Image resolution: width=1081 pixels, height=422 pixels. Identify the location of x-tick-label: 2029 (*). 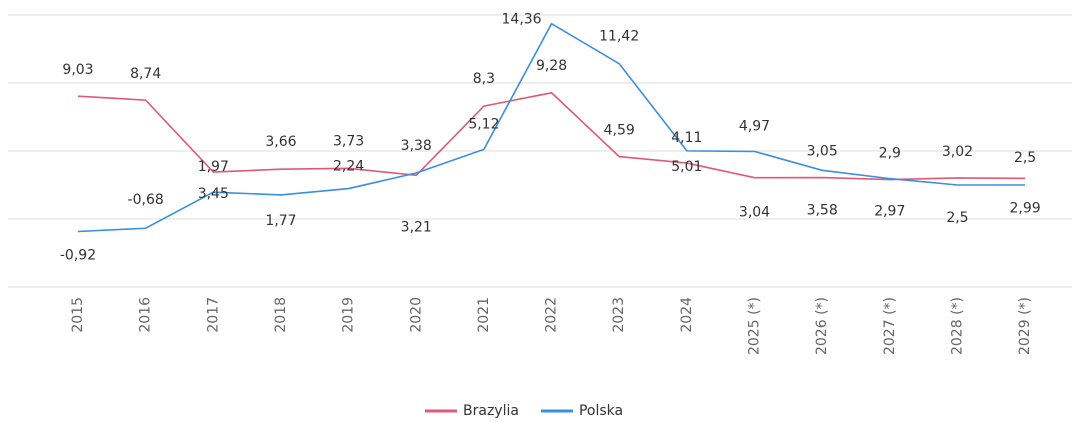
(1025, 326).